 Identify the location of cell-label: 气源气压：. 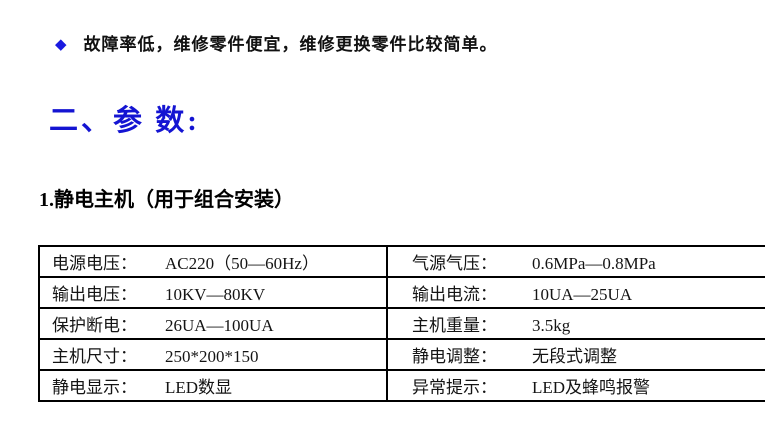
(454, 263).